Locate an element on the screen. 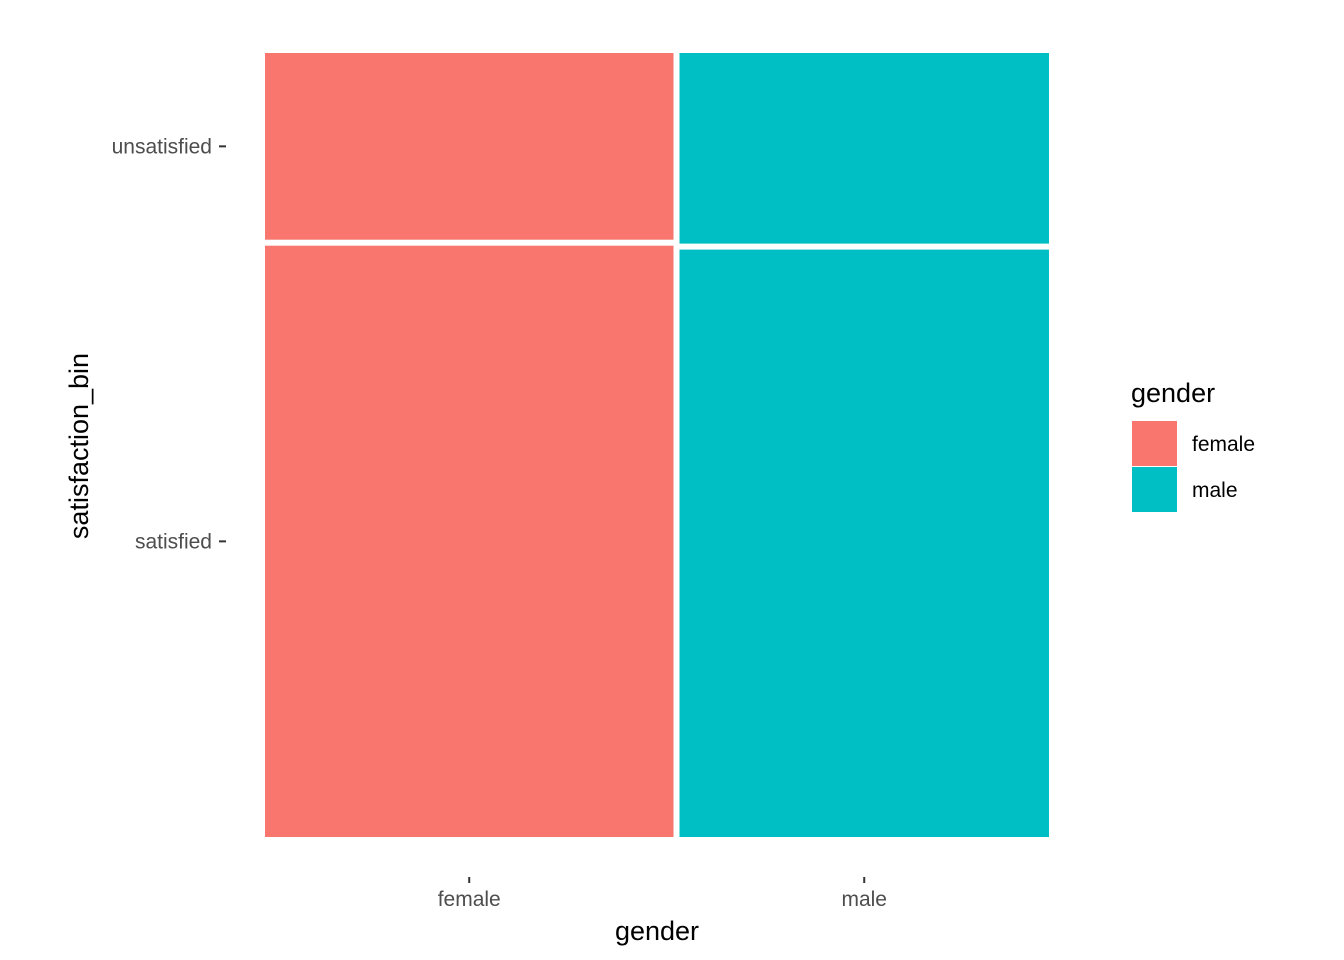  legend-swatch-female is located at coordinates (1154, 443).